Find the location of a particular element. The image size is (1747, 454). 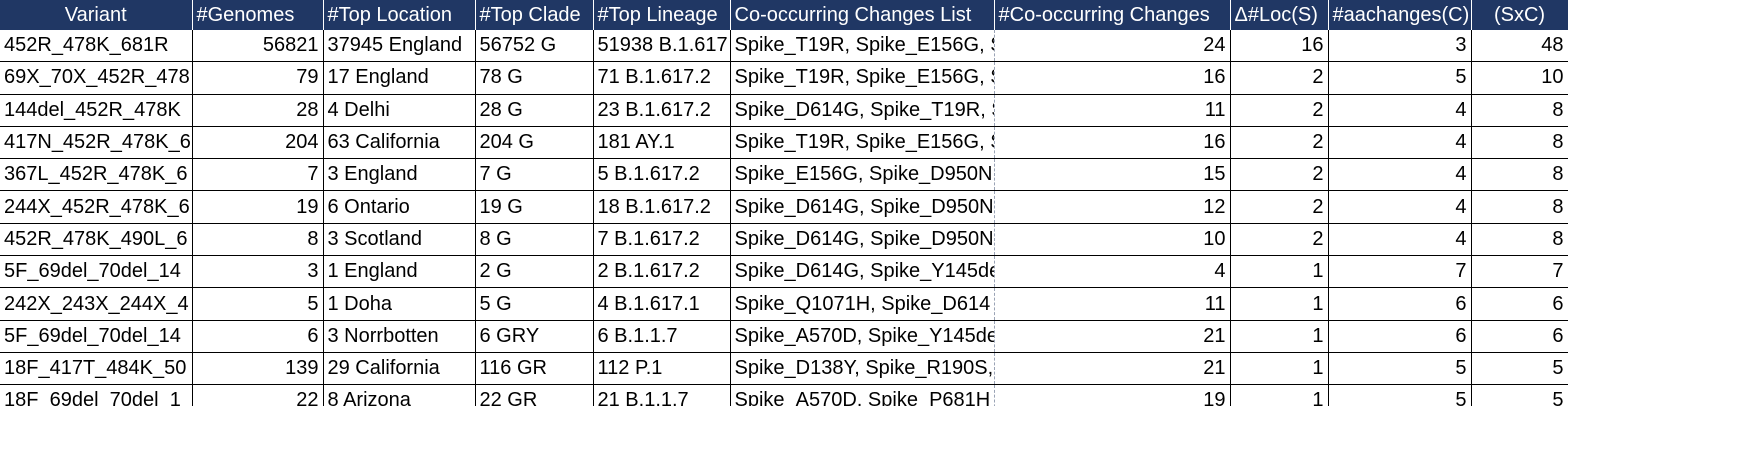

column-header-top-clade: #Top Clade is located at coordinates (534, 15).